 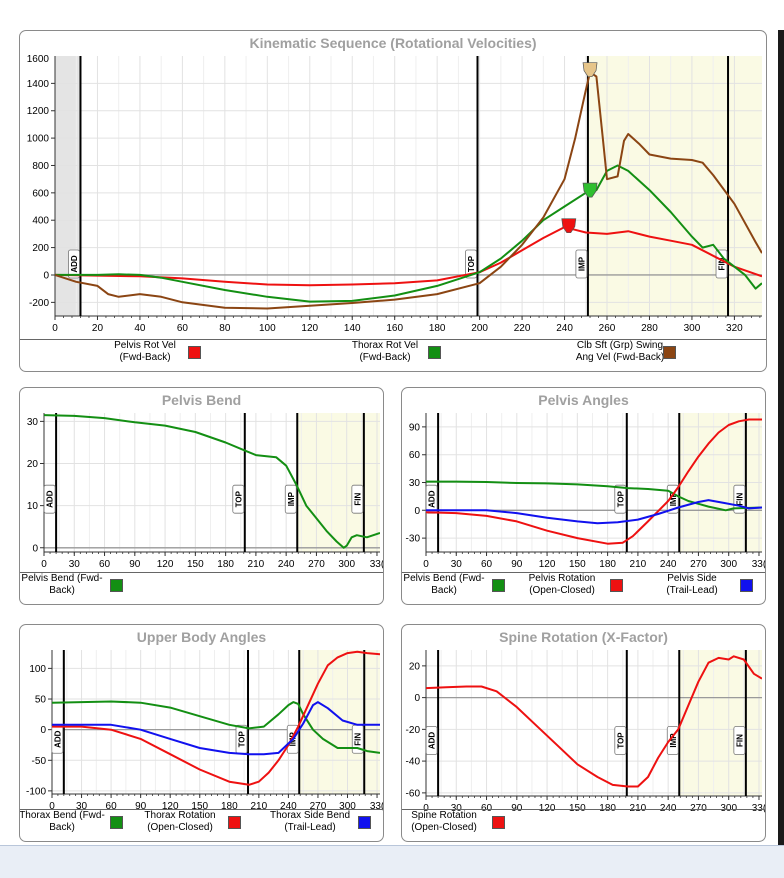 I want to click on y-tick-label: 100, so click(x=37, y=669).